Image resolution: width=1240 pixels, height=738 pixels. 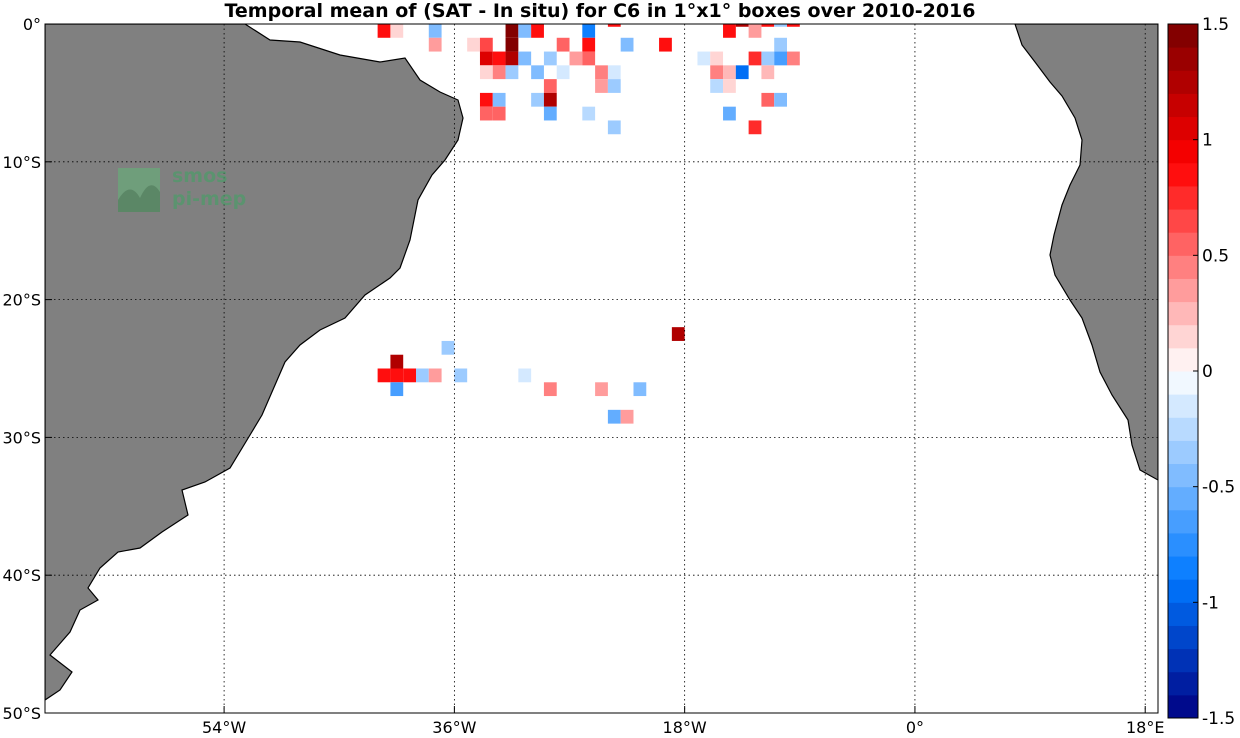 What do you see at coordinates (1207, 372) in the screenshot?
I see `colorbar-tick-label: 0` at bounding box center [1207, 372].